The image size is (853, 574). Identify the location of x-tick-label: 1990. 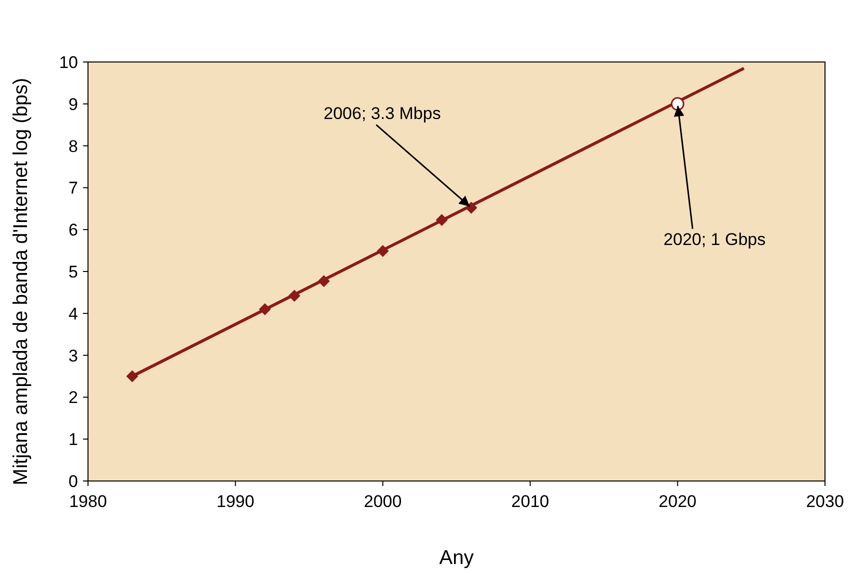
(235, 501).